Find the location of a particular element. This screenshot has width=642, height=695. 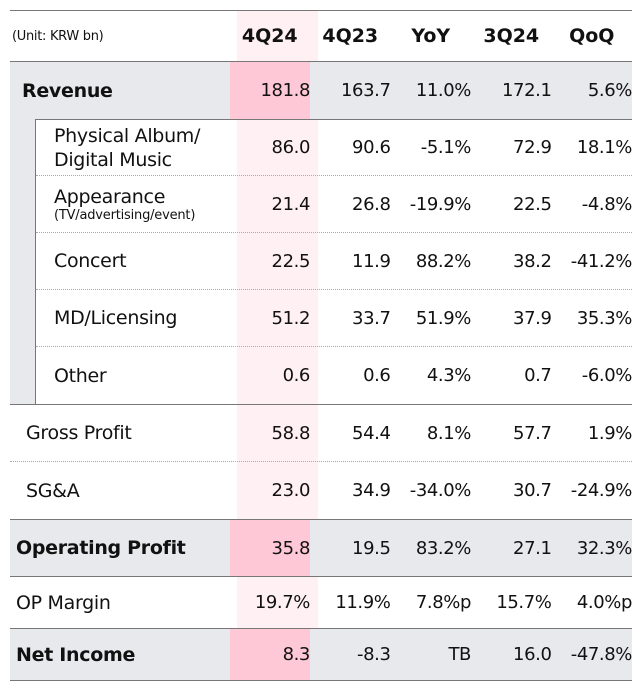

cell: 1.9% is located at coordinates (610, 433).